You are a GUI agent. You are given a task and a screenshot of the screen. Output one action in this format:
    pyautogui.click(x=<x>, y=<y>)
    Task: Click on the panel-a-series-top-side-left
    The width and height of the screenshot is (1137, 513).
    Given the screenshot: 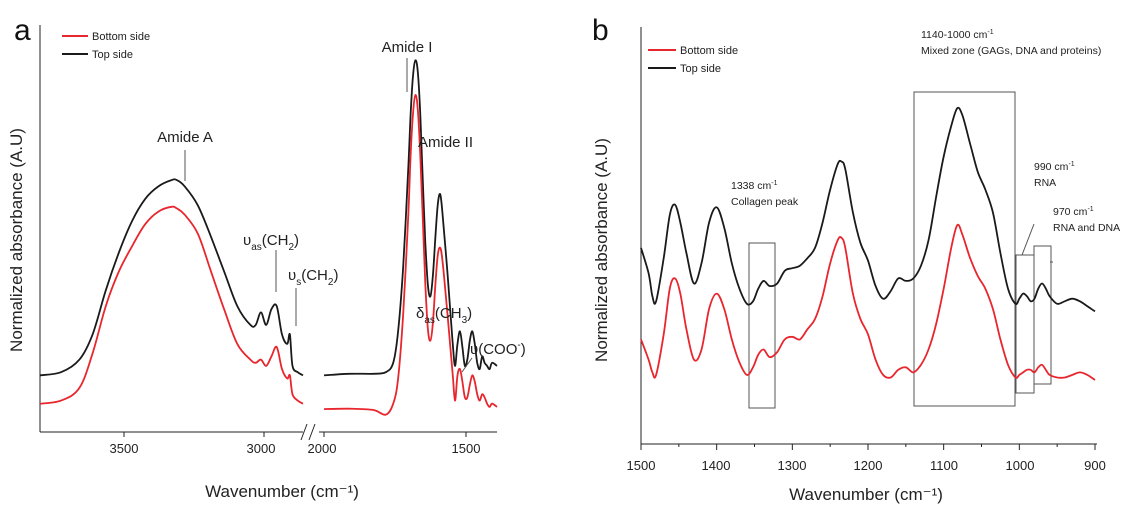 What is the action you would take?
    pyautogui.click(x=171, y=277)
    